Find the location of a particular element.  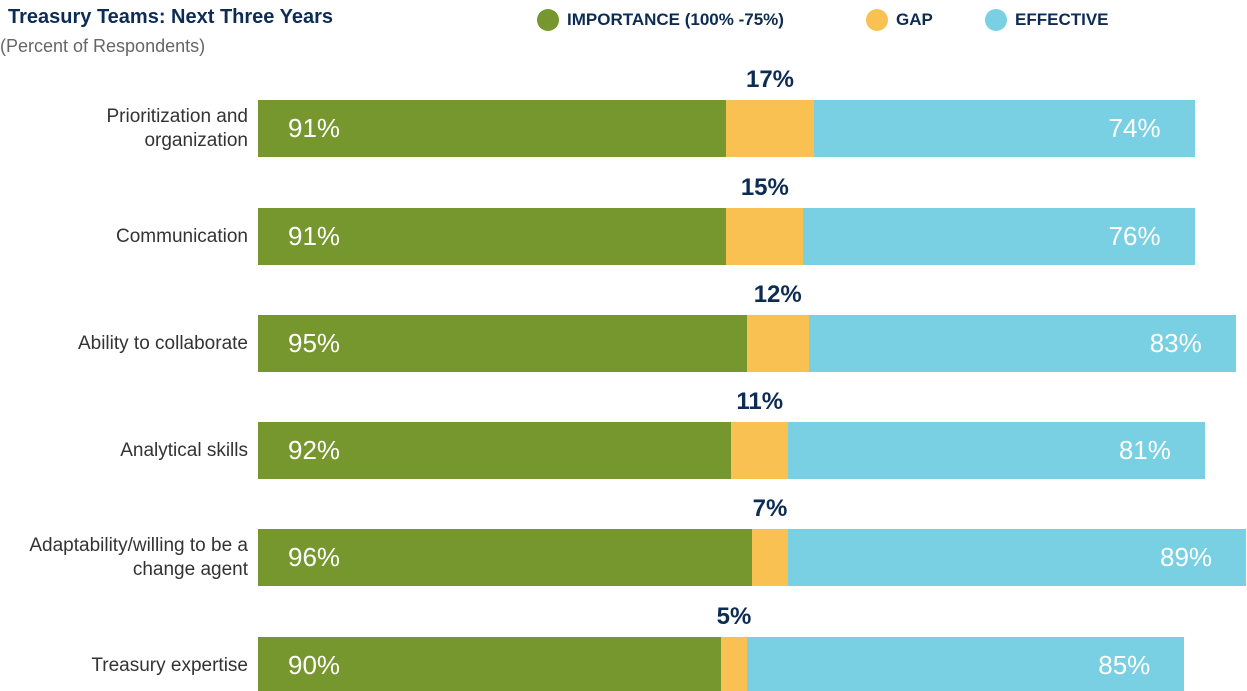

category-label: Analytical skills is located at coordinates (184, 450).